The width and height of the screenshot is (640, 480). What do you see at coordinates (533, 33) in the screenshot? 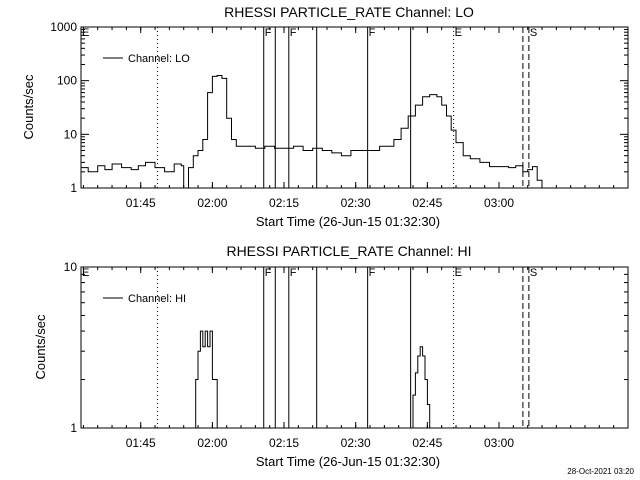
I see `lo-event-marker-label: S` at bounding box center [533, 33].